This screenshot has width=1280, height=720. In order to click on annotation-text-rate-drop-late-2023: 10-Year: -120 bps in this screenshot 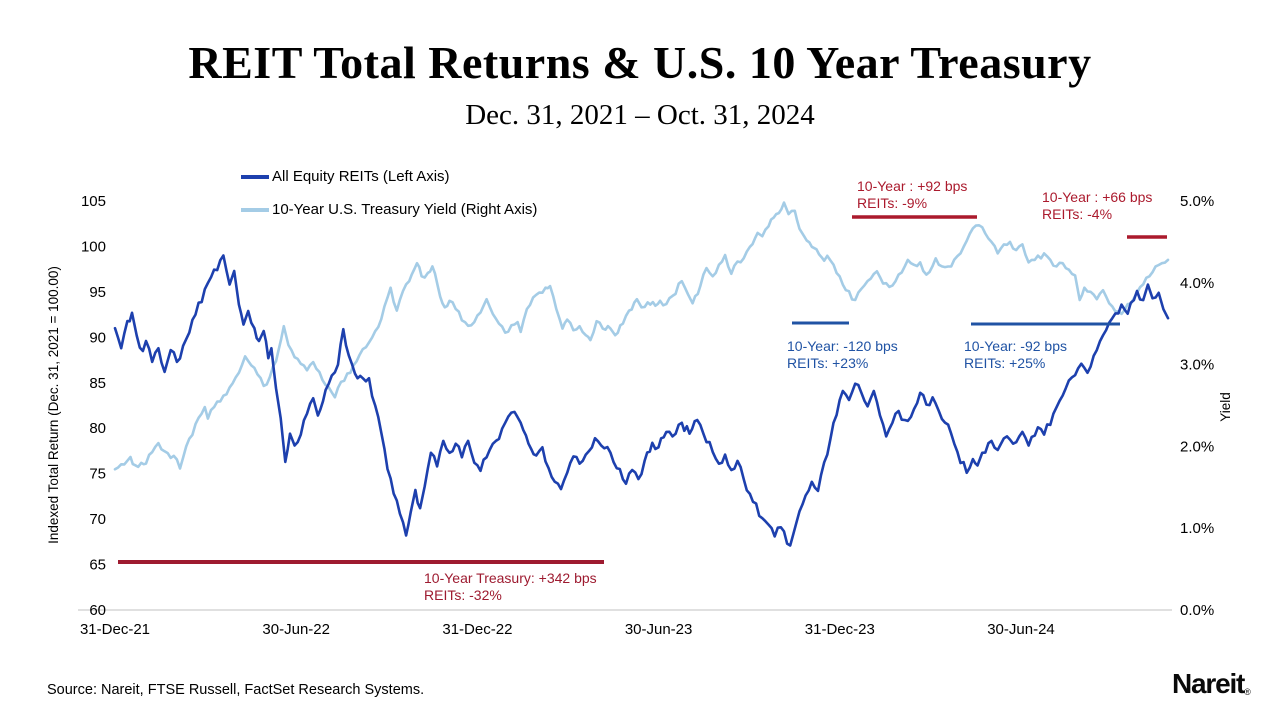, I will do `click(842, 346)`.